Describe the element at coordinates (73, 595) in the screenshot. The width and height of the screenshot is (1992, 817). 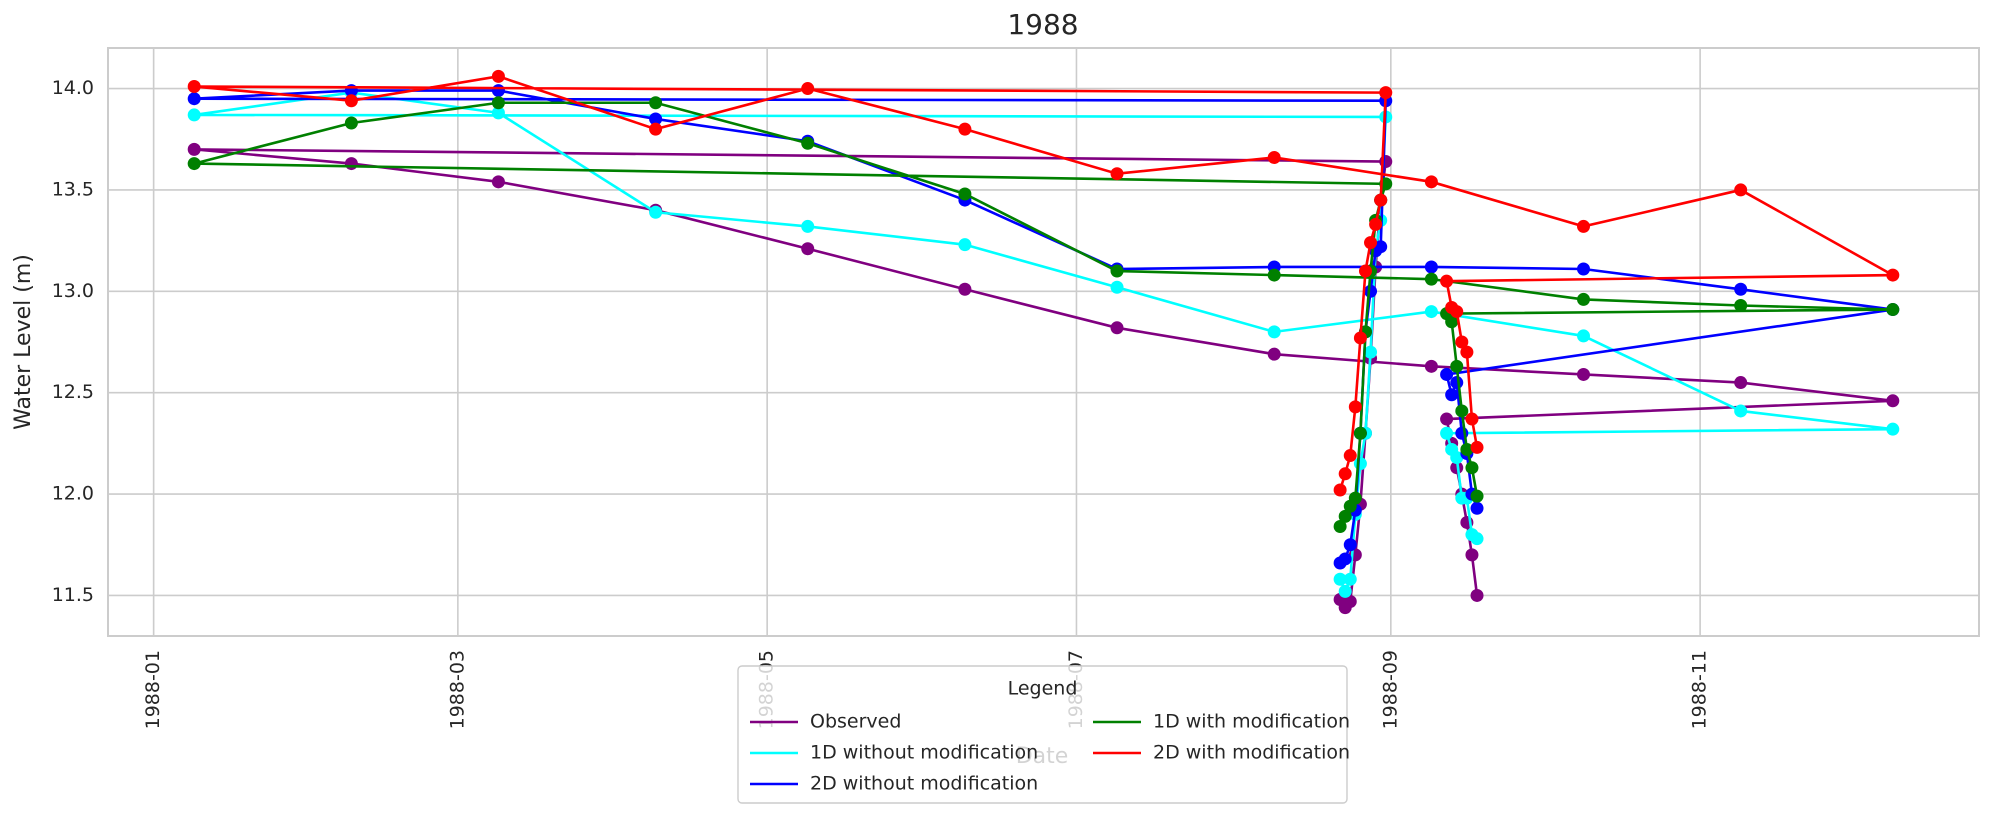
I see `y-tick-label: 11.5` at that location.